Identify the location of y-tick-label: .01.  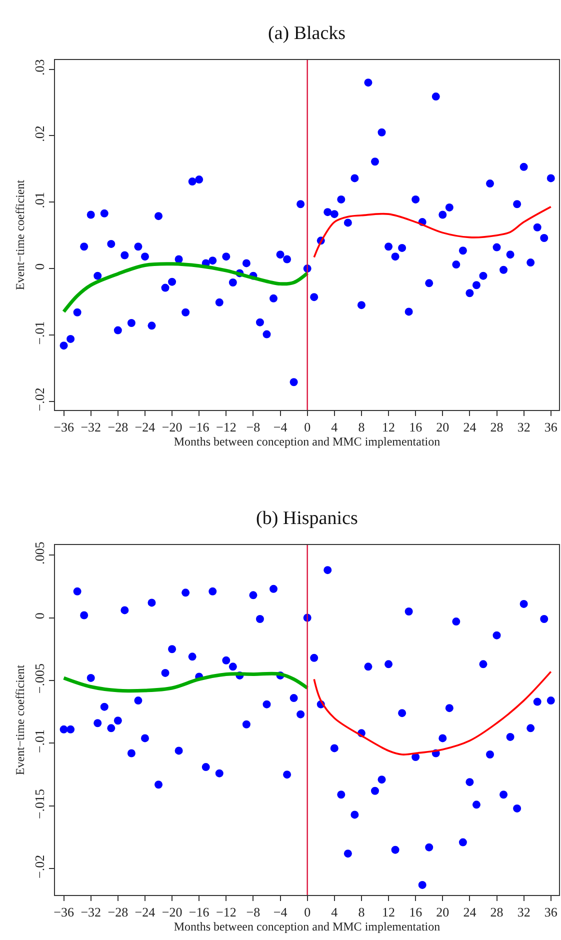
(39, 200).